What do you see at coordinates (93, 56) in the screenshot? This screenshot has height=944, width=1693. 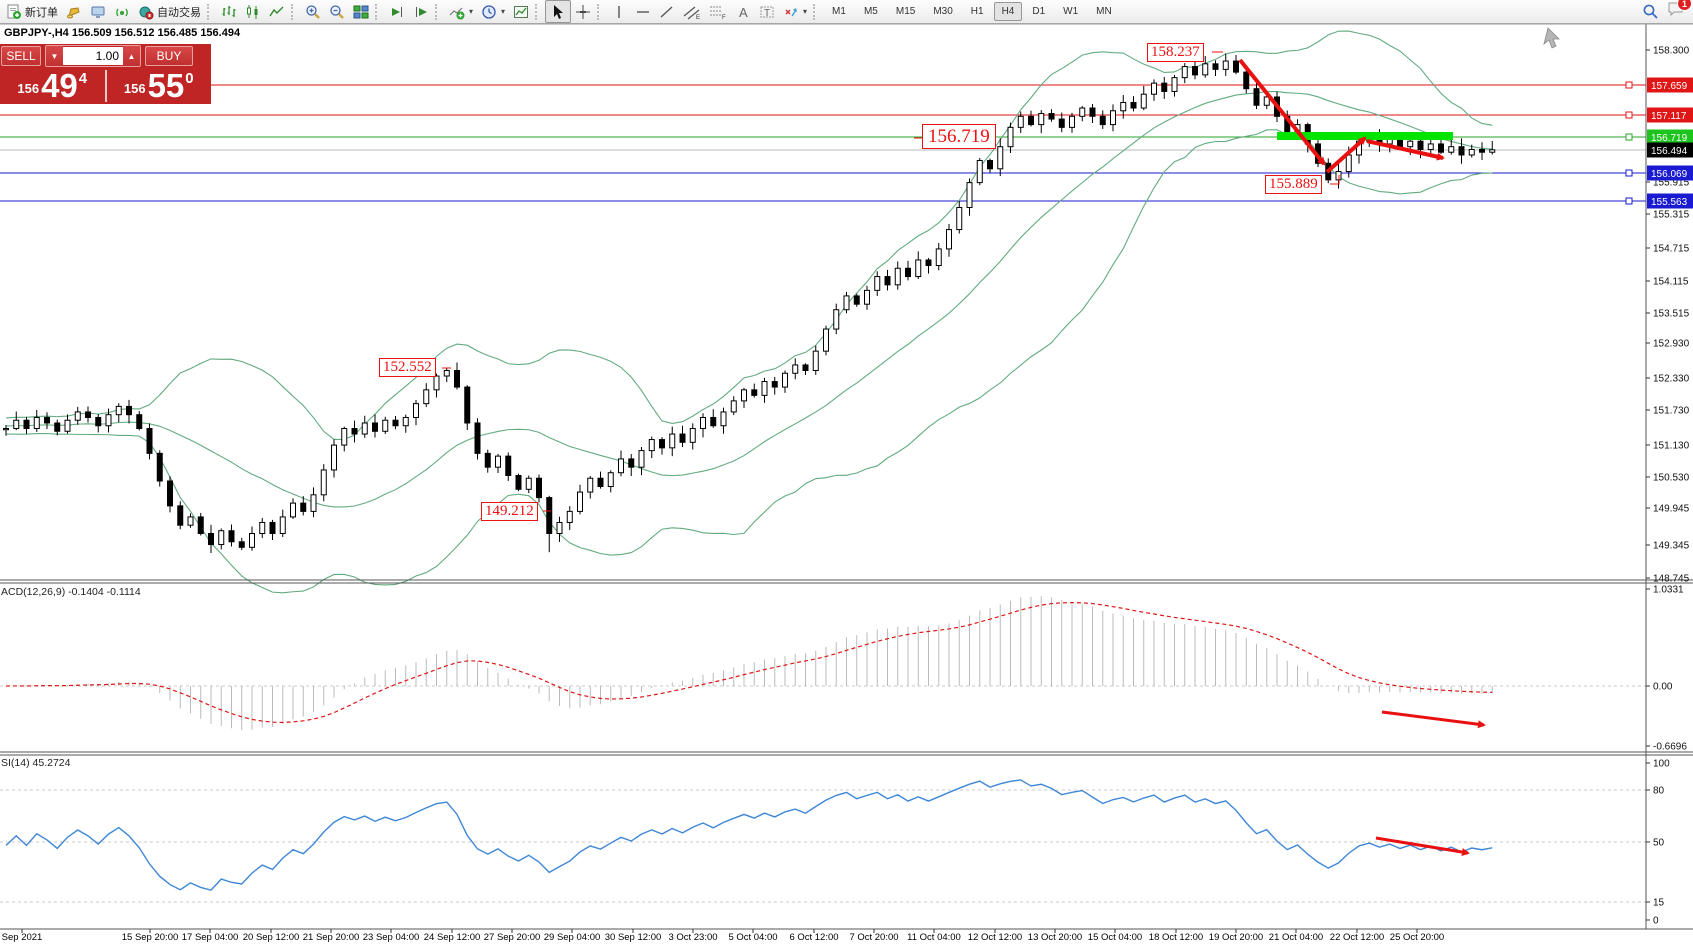 I see `volume-input` at bounding box center [93, 56].